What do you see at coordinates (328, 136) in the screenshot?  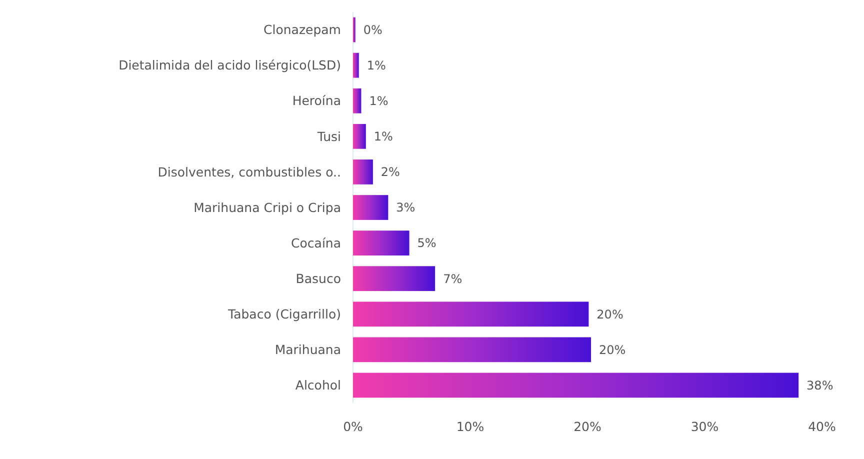 I see `y-tick-label: Tusi` at bounding box center [328, 136].